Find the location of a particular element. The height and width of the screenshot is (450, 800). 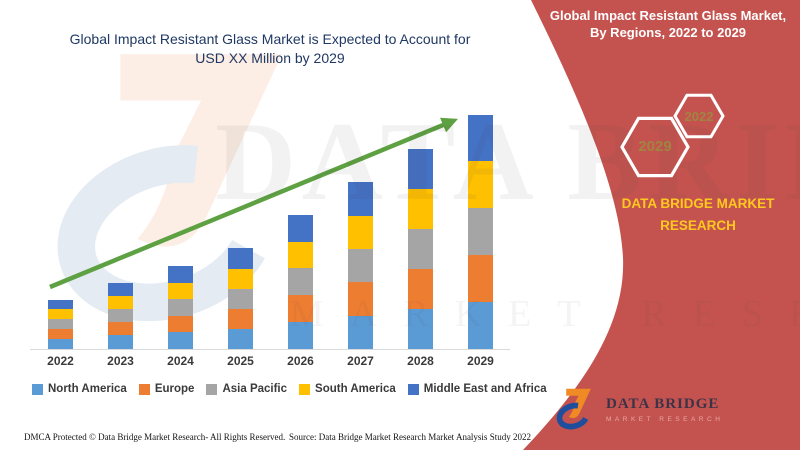

legend-item: Middle East and Africa is located at coordinates (477, 389).